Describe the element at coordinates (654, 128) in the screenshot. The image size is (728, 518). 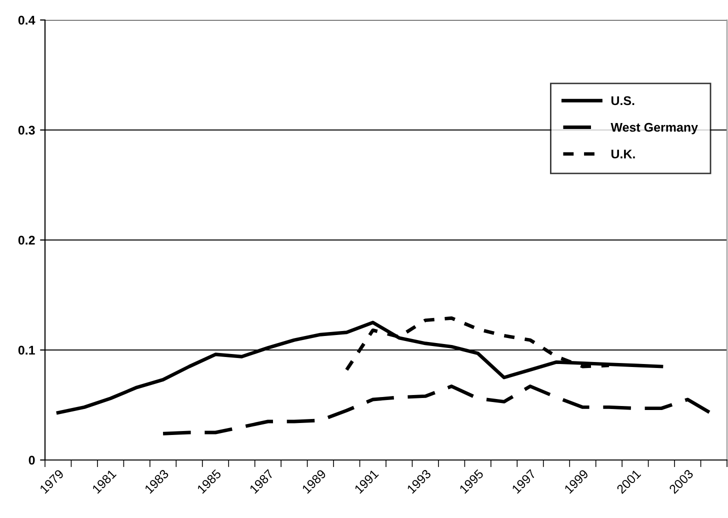
I see `legend-label: West Germany` at that location.